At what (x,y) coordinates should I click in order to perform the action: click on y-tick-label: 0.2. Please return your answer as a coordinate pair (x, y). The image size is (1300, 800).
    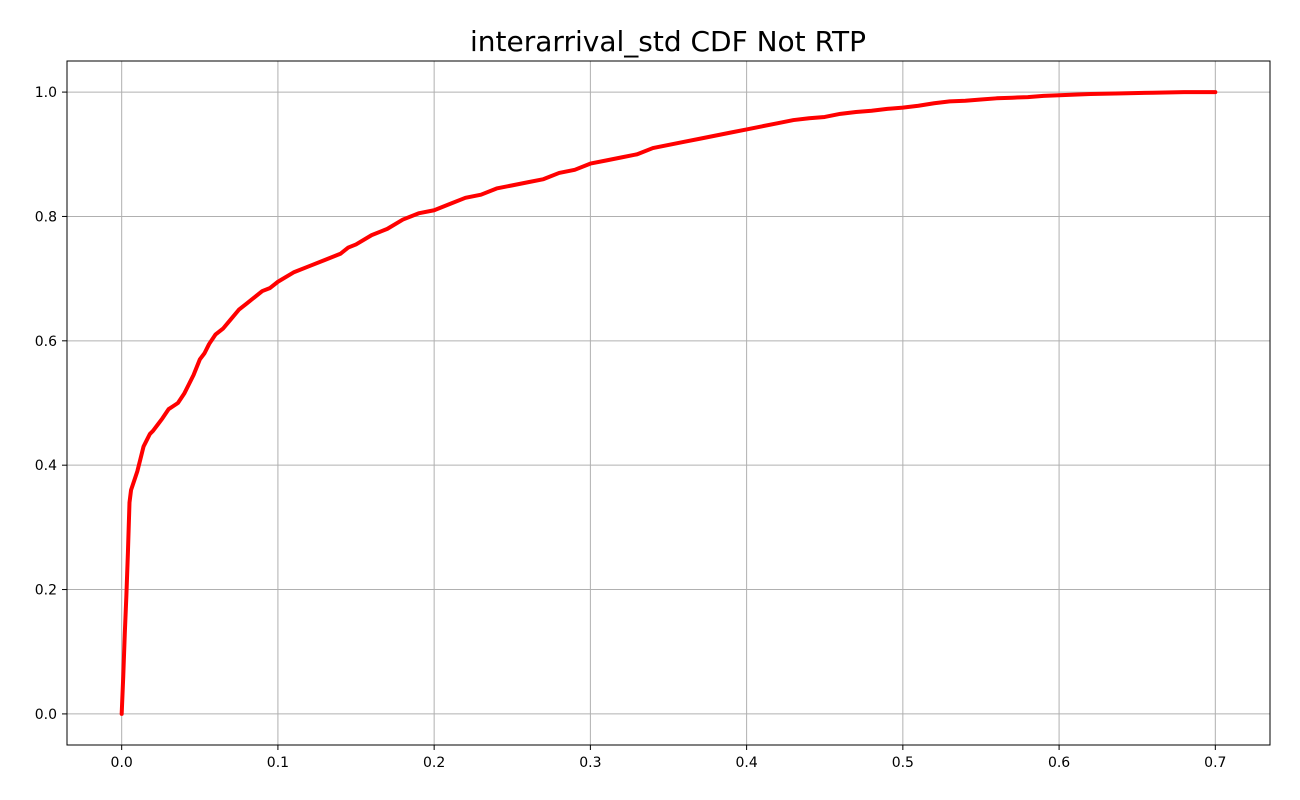
    Looking at the image, I should click on (46, 591).